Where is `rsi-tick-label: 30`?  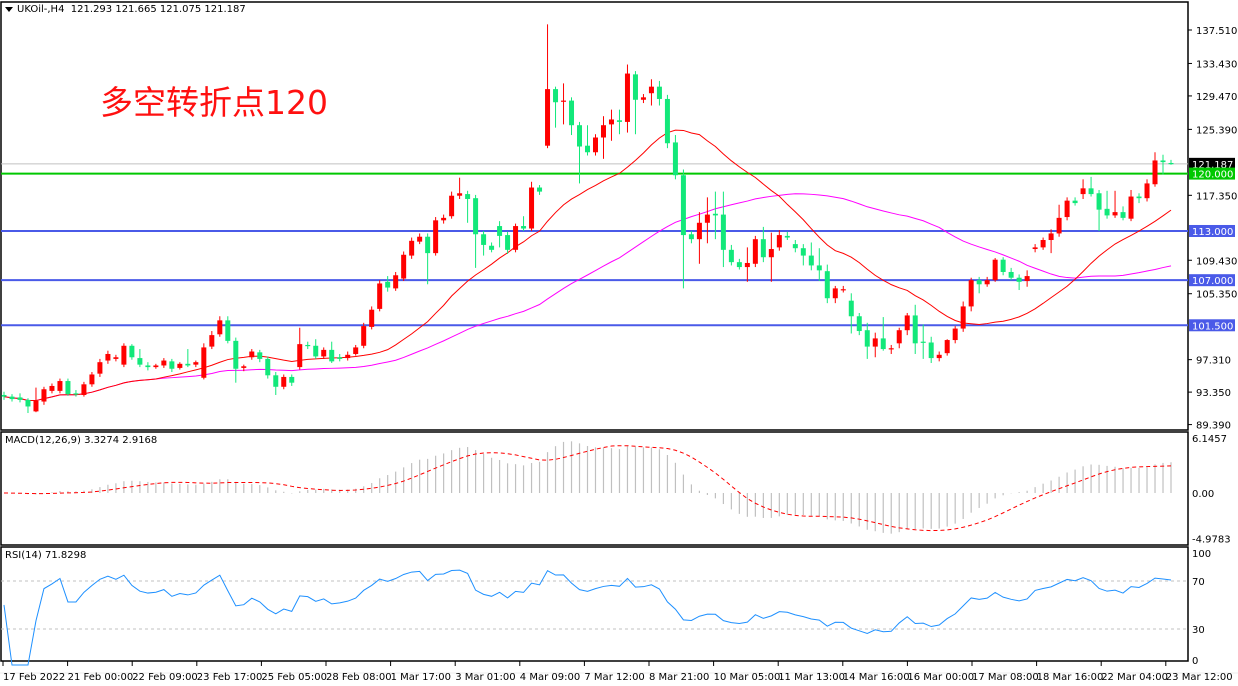 rsi-tick-label: 30 is located at coordinates (1198, 630).